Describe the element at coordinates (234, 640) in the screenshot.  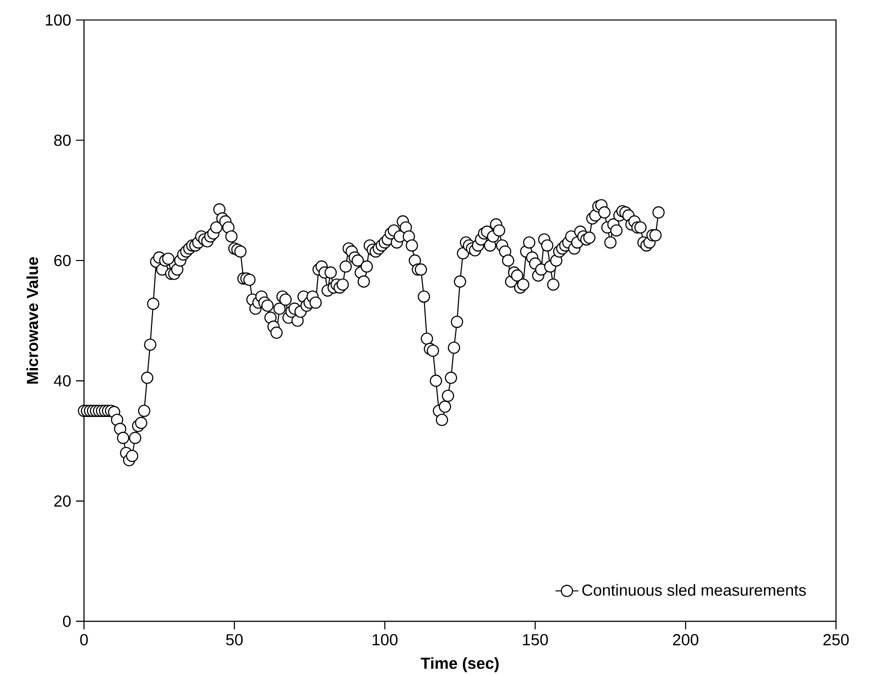
I see `x-tick-label: 50` at that location.